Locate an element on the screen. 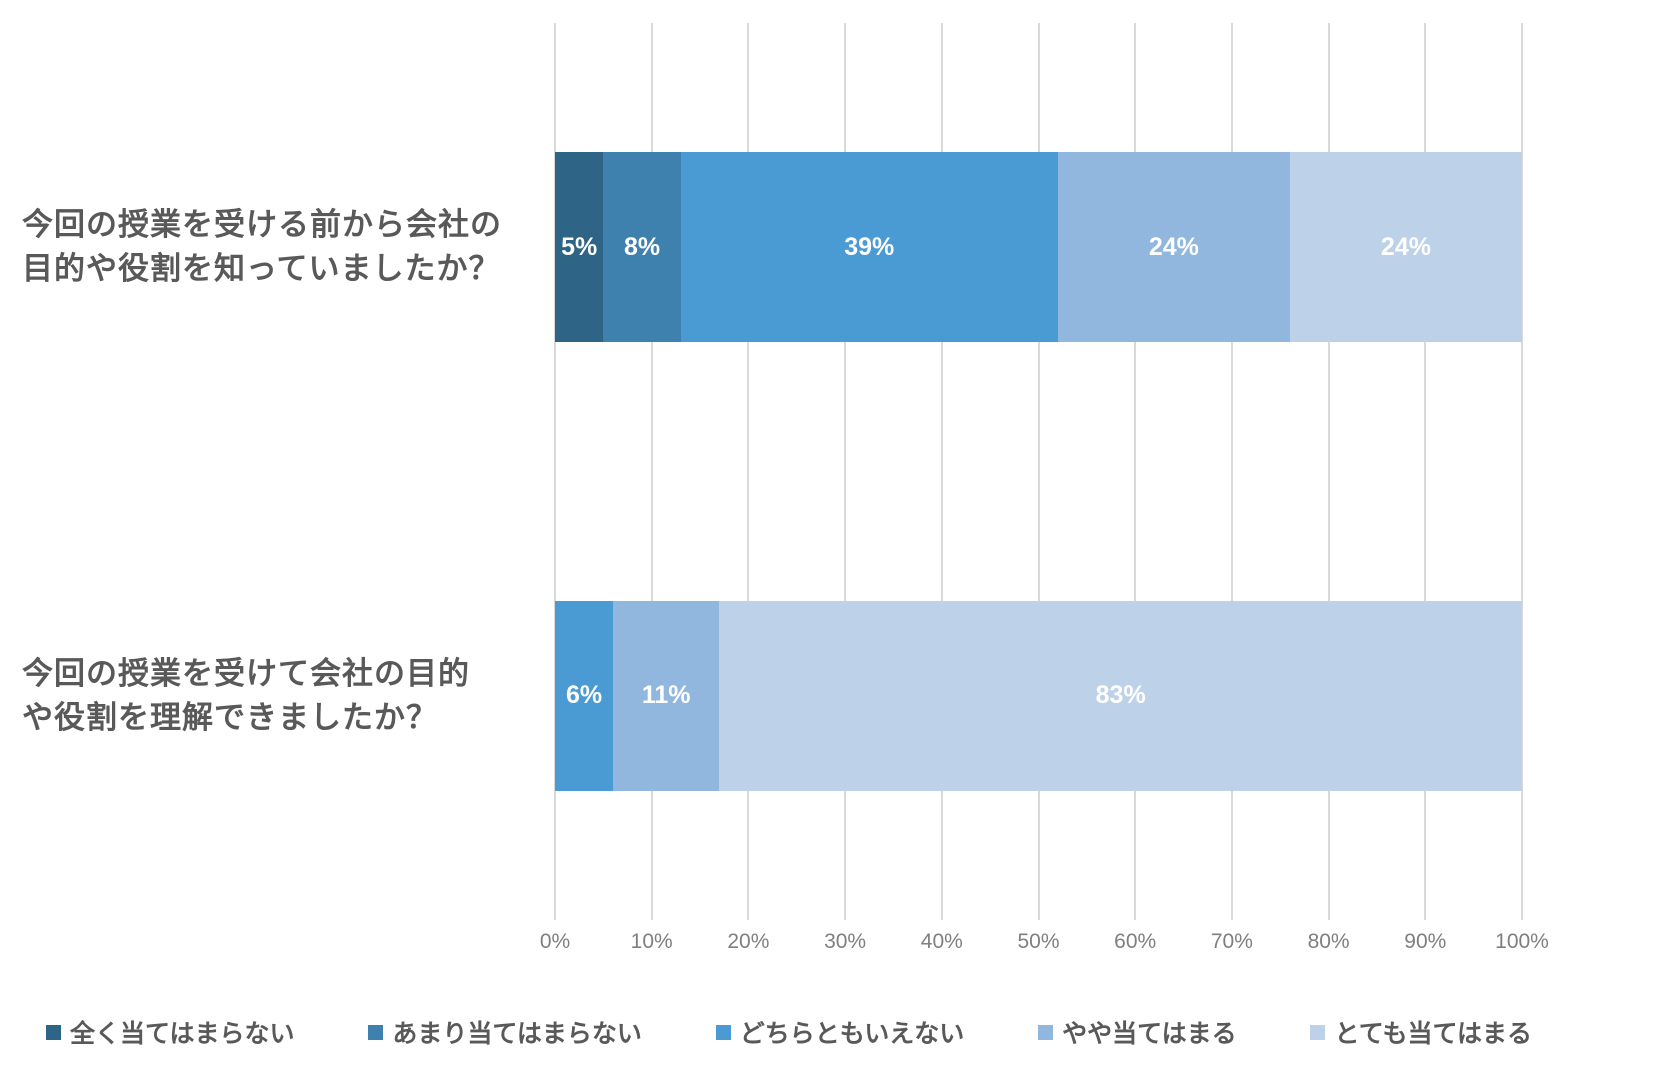  stacked-bar: 6% 11% 83% is located at coordinates (1038, 695).